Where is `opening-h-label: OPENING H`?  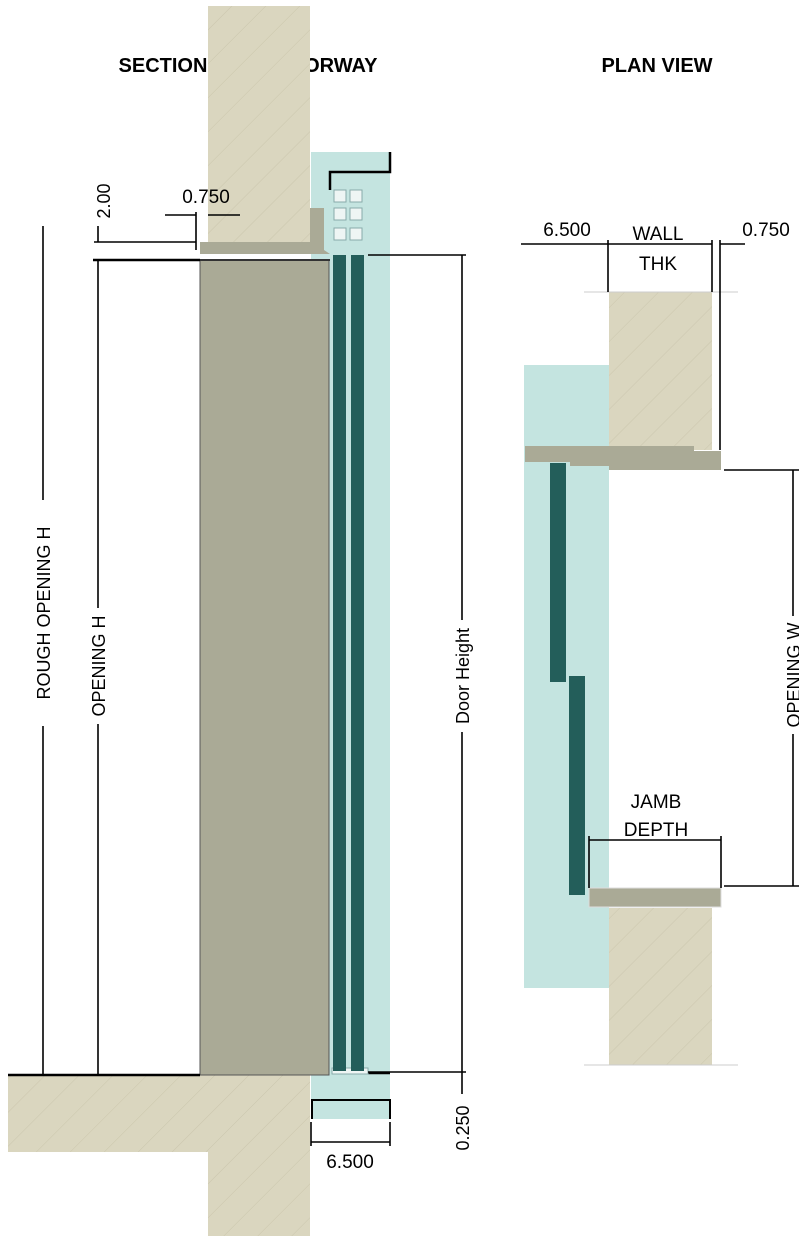
opening-h-label: OPENING H is located at coordinates (99, 665).